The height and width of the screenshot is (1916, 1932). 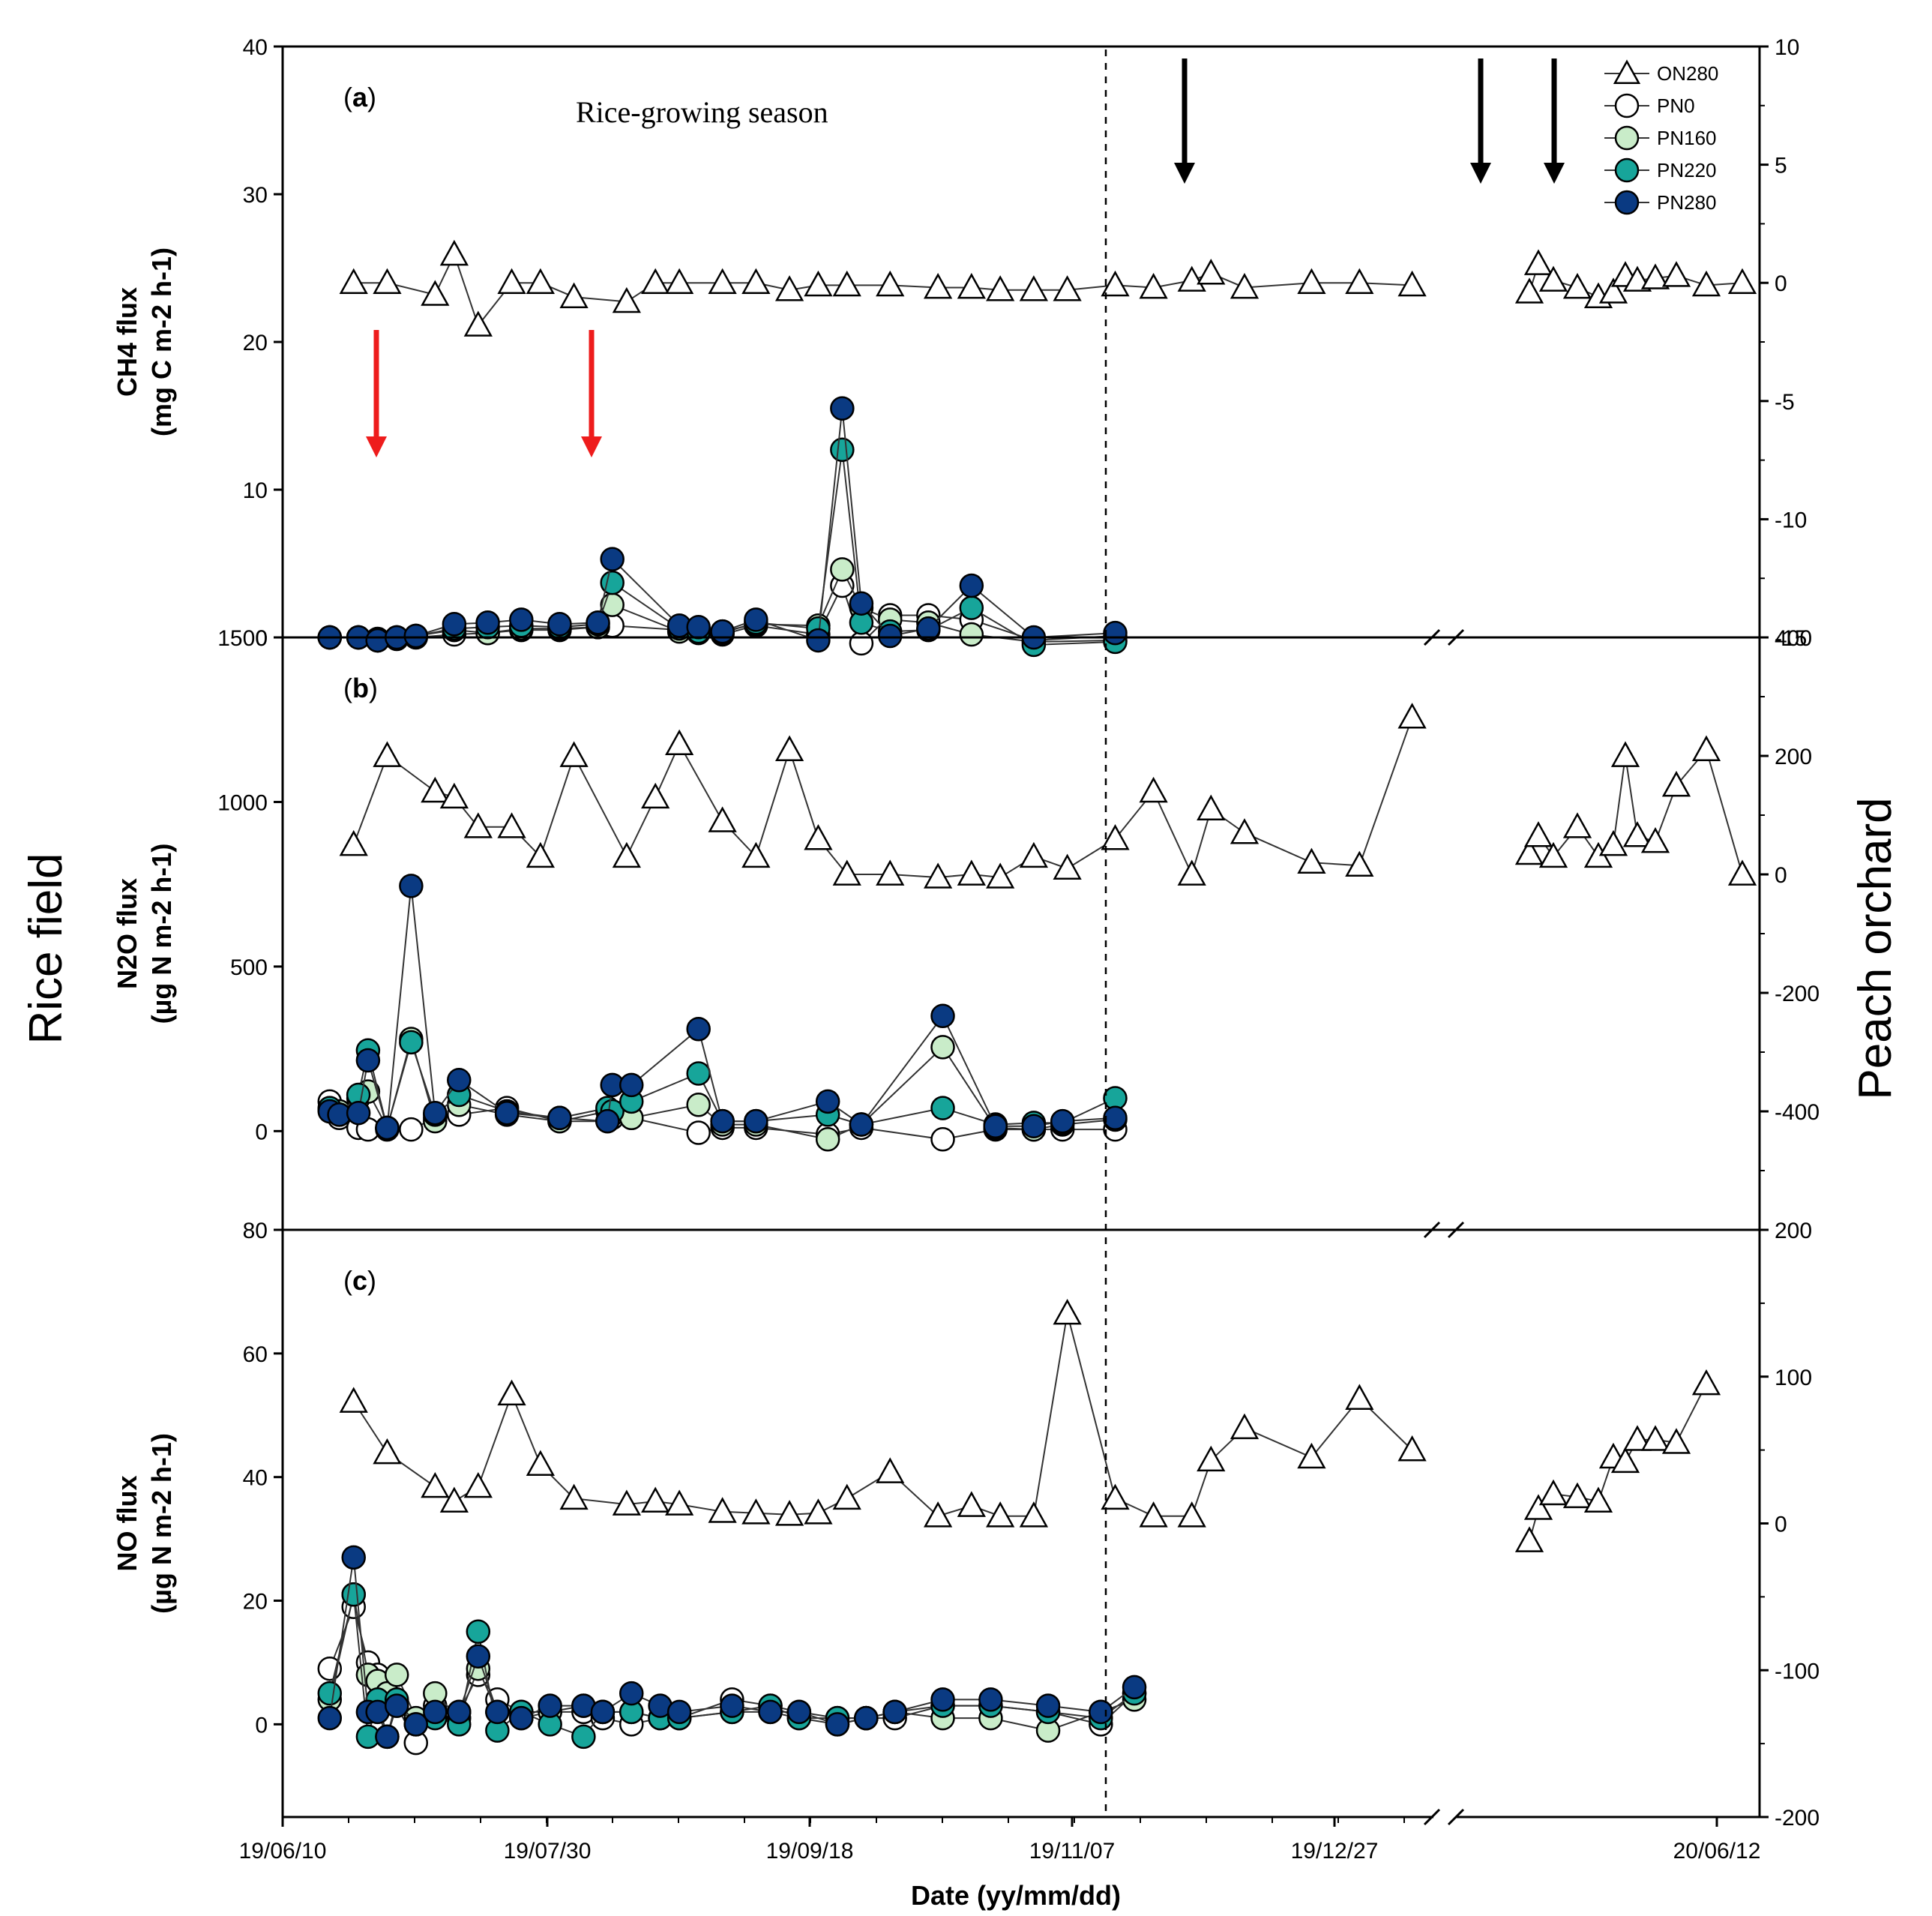 What do you see at coordinates (1781, 875) in the screenshot?
I see `right-tick-label: 0` at bounding box center [1781, 875].